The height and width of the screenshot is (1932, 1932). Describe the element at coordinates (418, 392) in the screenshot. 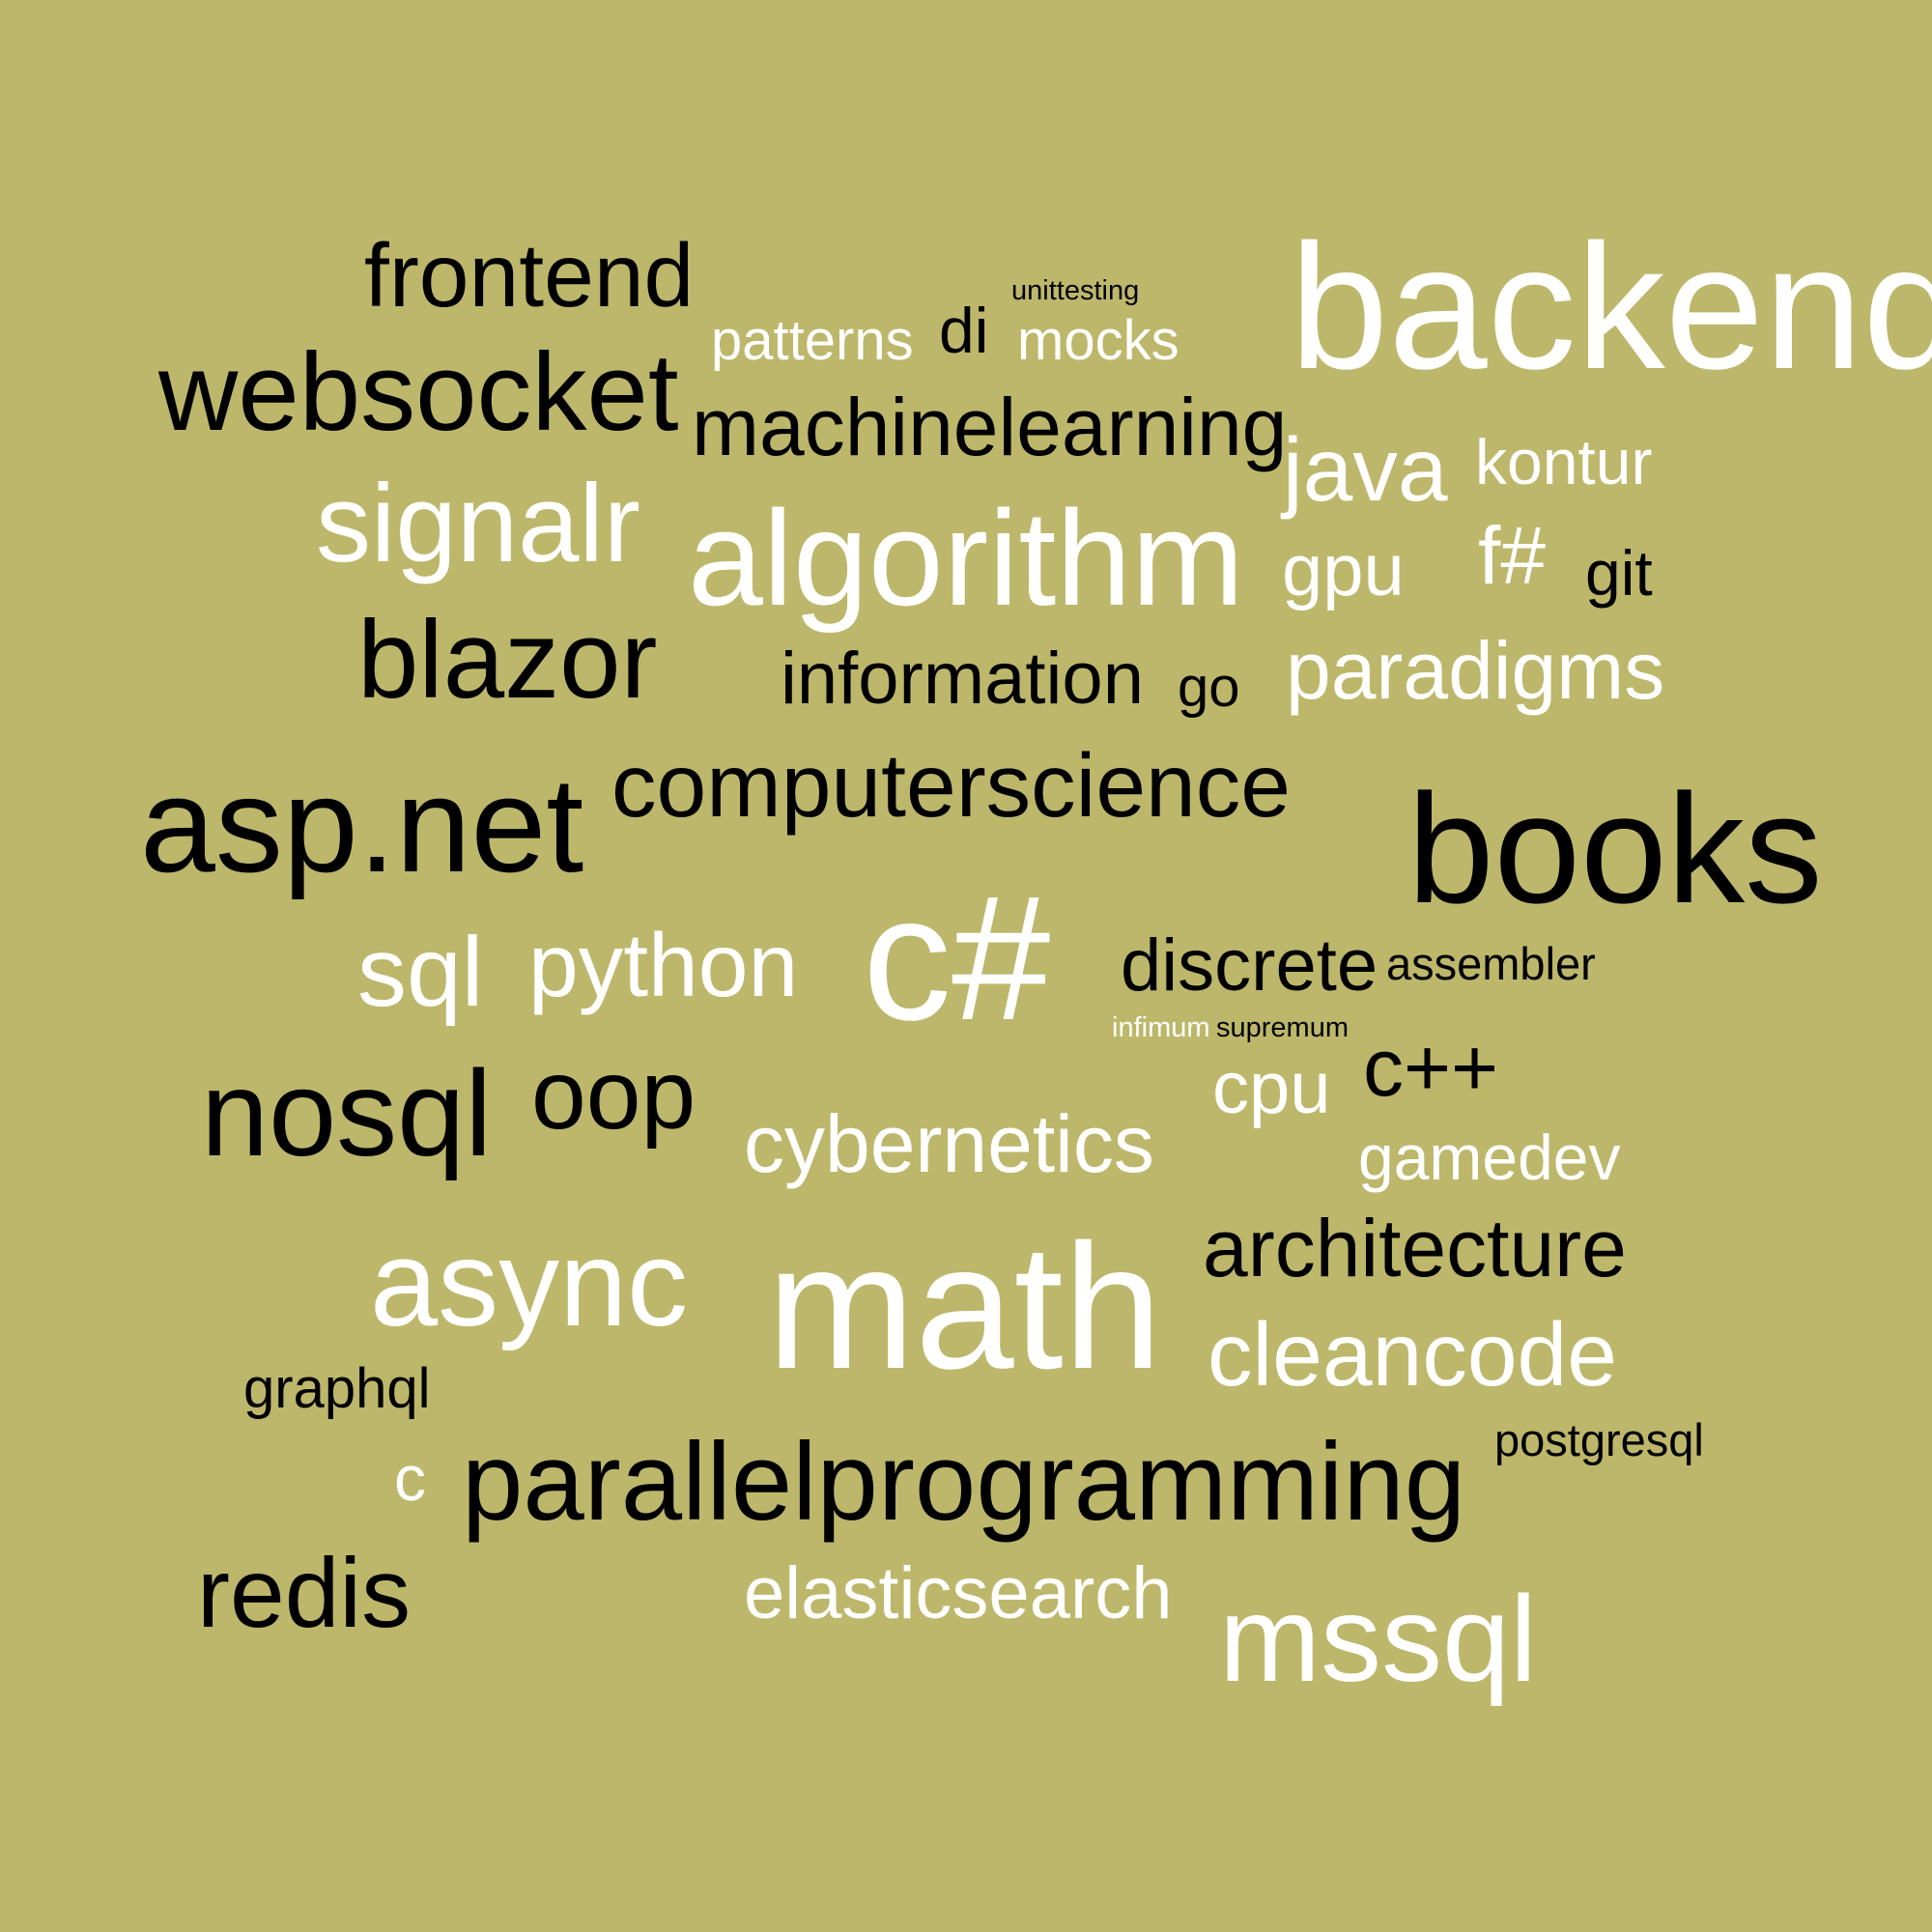

I see `word-websocket: websocket` at that location.